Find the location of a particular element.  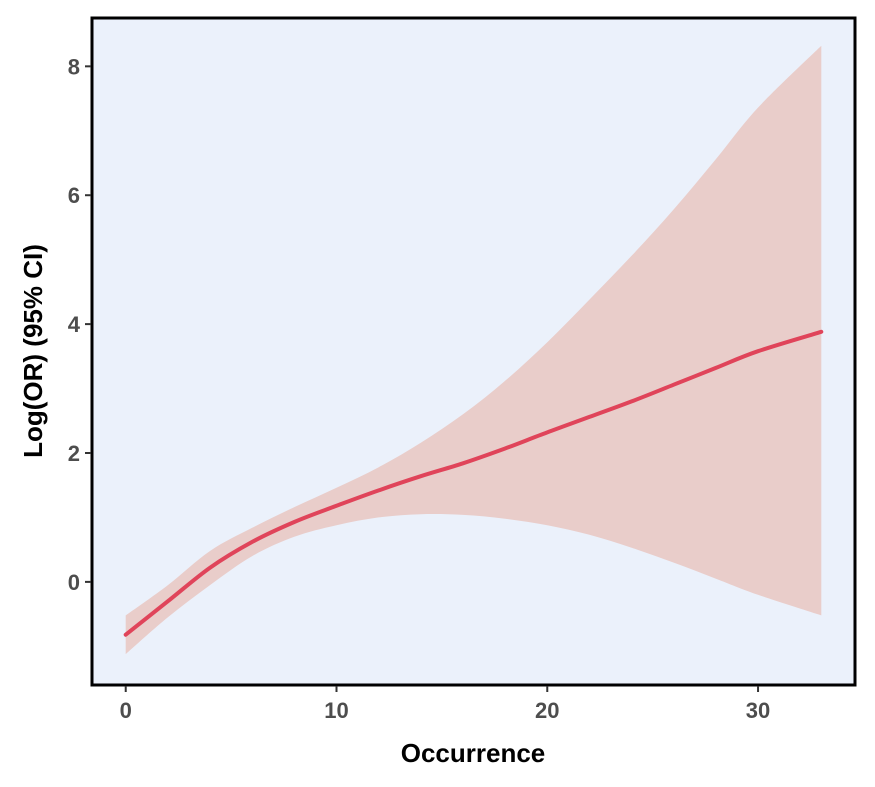

x-tick-label: 30 is located at coordinates (758, 710).